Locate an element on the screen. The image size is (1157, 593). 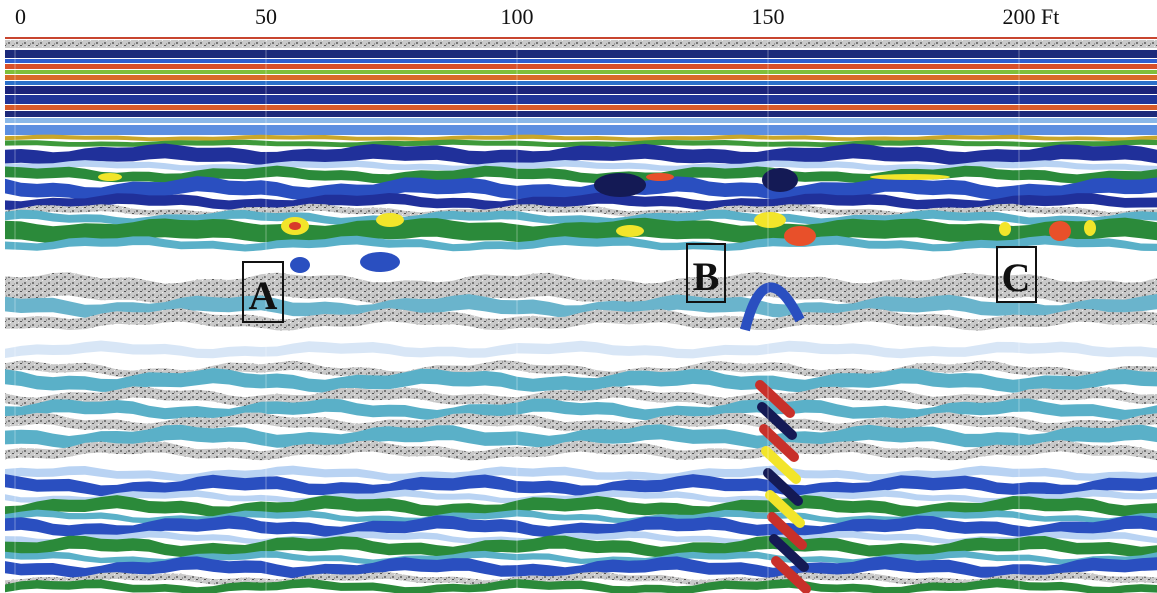
axis-unit: Ft is located at coordinates (1050, 16).